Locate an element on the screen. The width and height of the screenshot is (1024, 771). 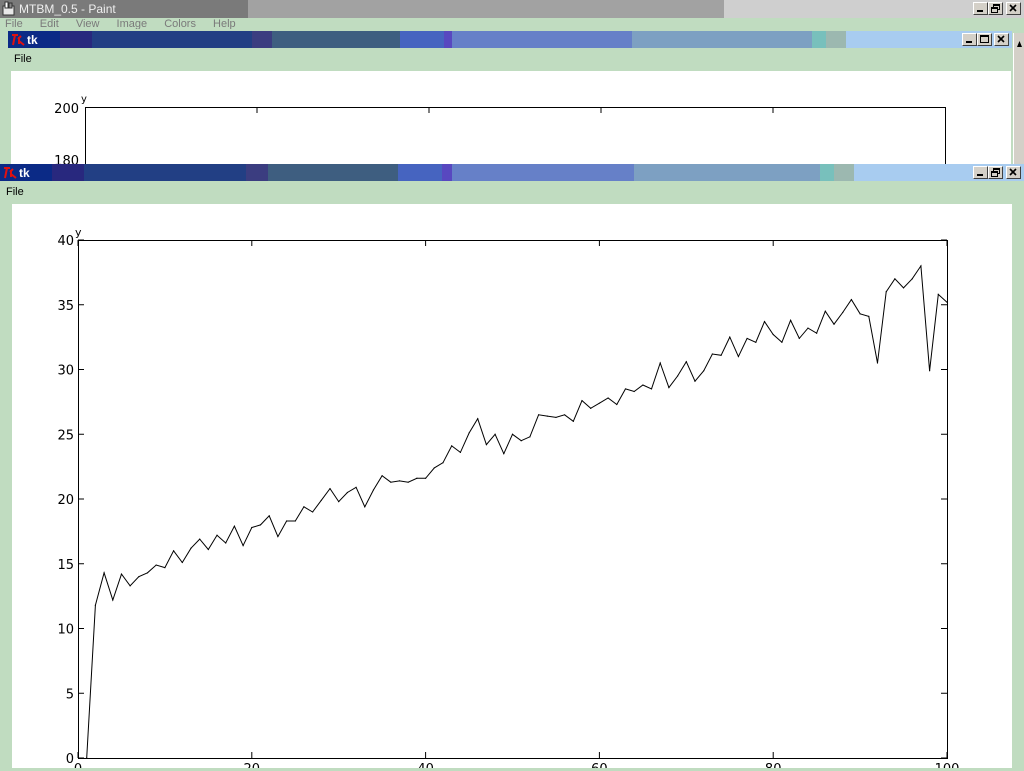
paint-menu-view: View is located at coordinates (87, 24).